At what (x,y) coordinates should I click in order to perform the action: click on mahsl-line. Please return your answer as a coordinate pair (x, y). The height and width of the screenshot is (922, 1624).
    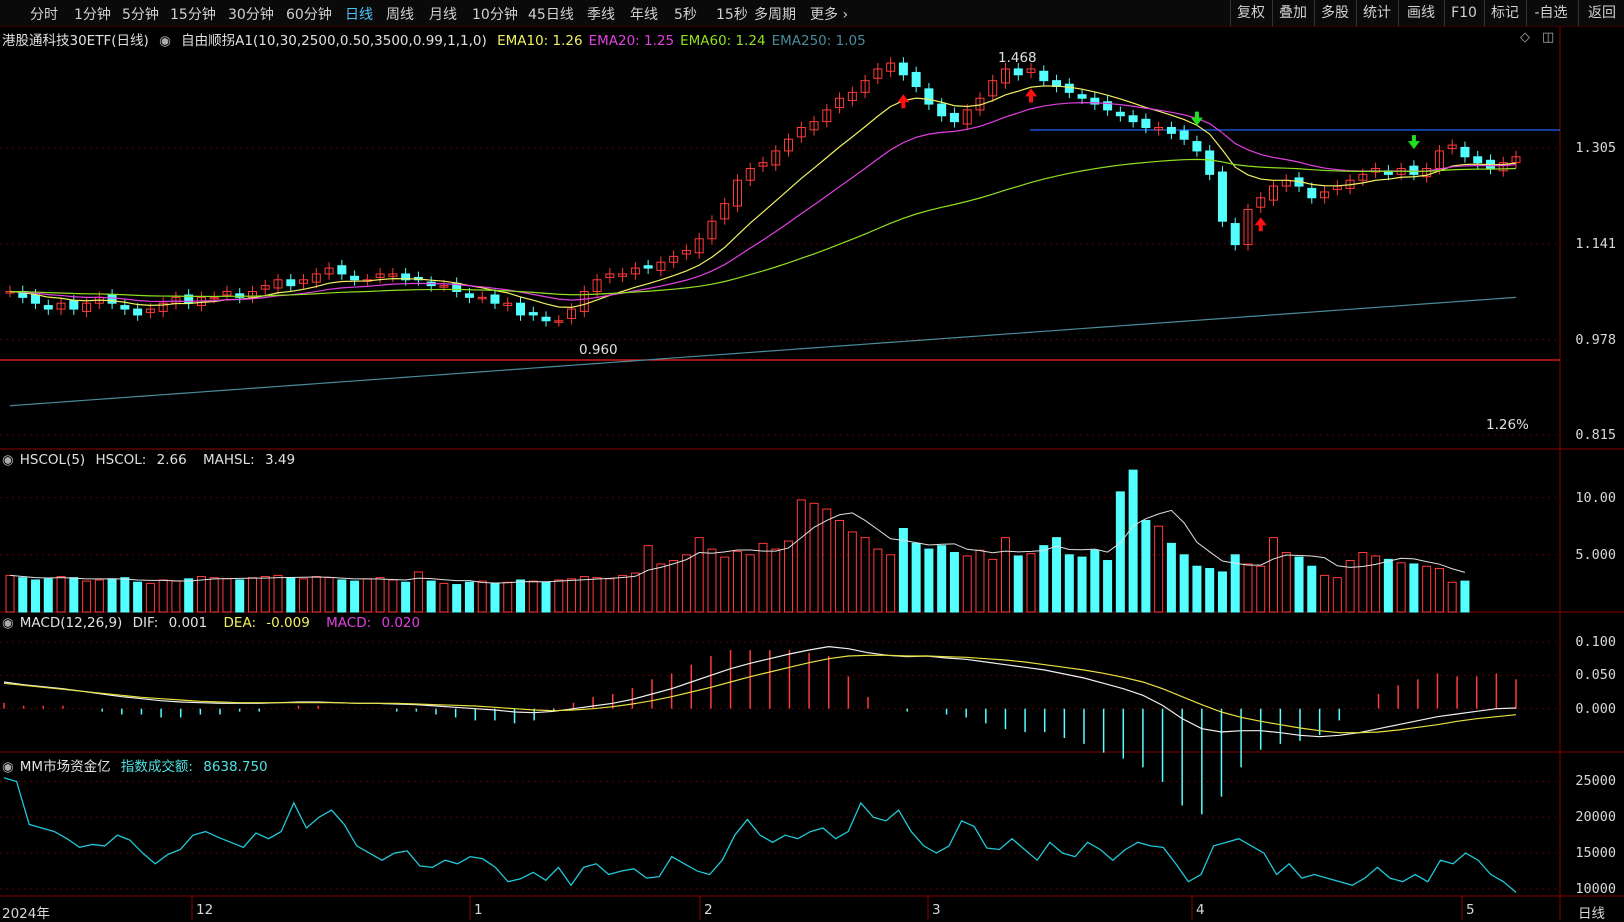
    Looking at the image, I should click on (737, 546).